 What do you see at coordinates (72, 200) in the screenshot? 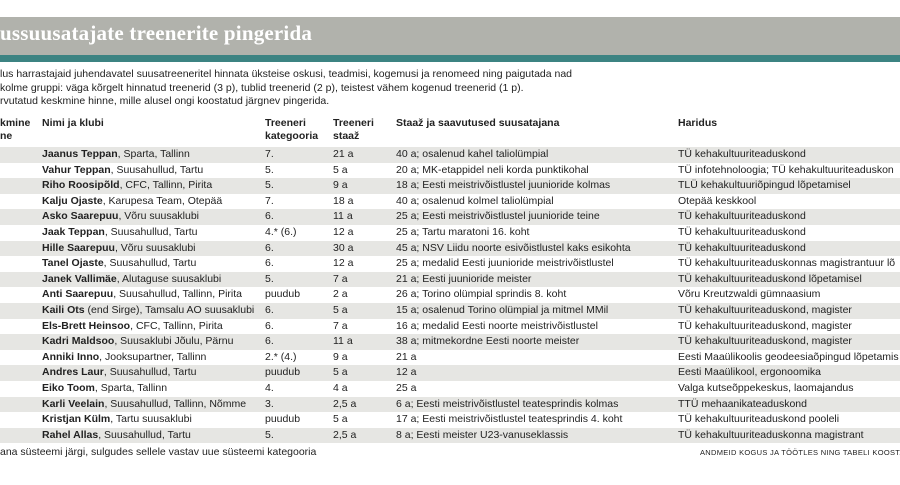
I see `coach-name: Kalju Ojaste` at bounding box center [72, 200].